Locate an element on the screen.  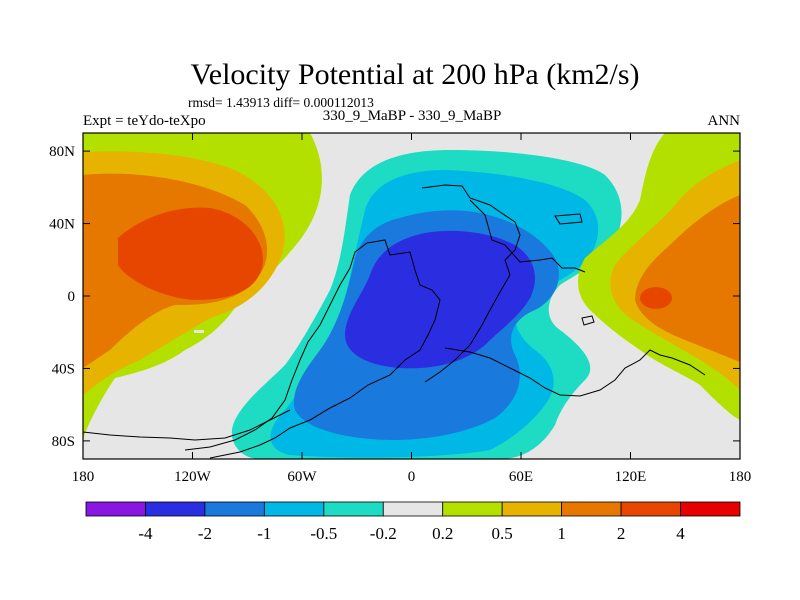
colorbar-label: 4 is located at coordinates (680, 533).